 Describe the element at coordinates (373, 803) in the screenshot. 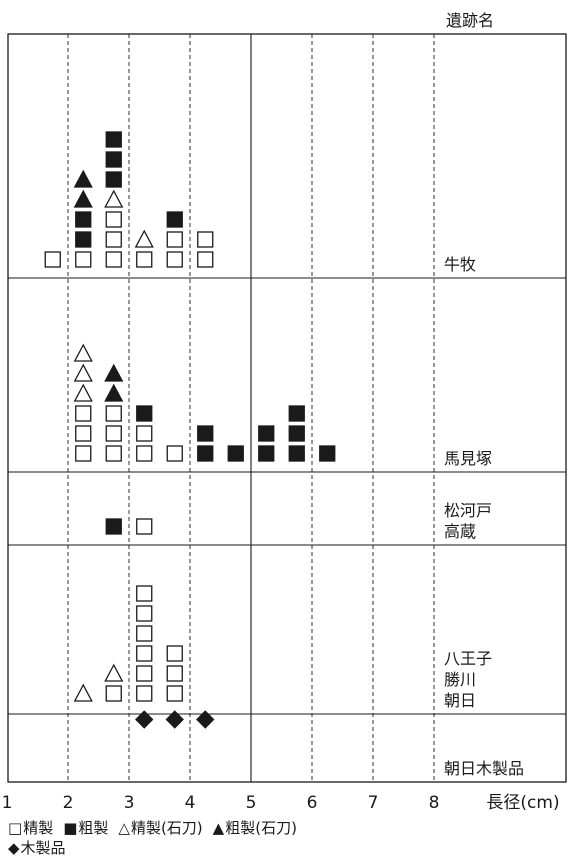

I see `x-tick-label: 7` at that location.